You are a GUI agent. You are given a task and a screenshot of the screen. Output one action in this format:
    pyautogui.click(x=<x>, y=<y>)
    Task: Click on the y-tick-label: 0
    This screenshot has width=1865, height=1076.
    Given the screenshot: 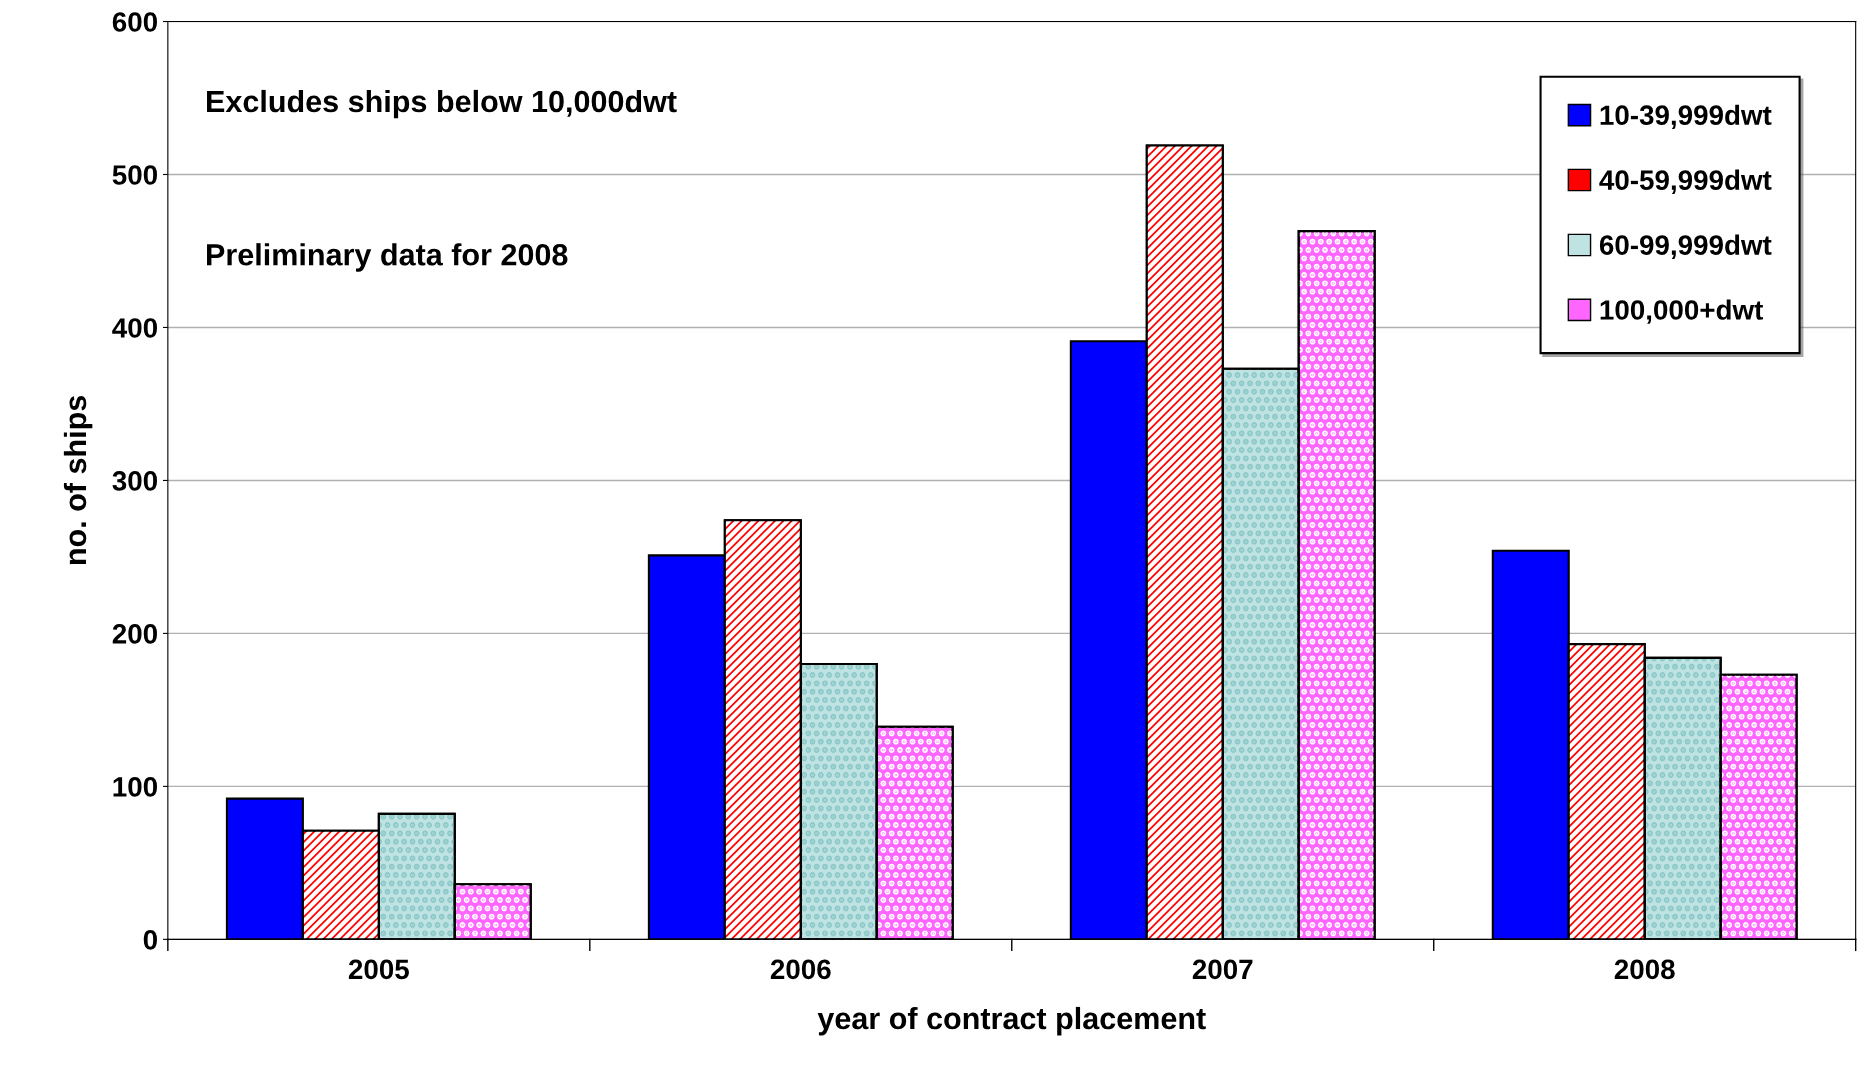 What is the action you would take?
    pyautogui.click(x=150, y=940)
    